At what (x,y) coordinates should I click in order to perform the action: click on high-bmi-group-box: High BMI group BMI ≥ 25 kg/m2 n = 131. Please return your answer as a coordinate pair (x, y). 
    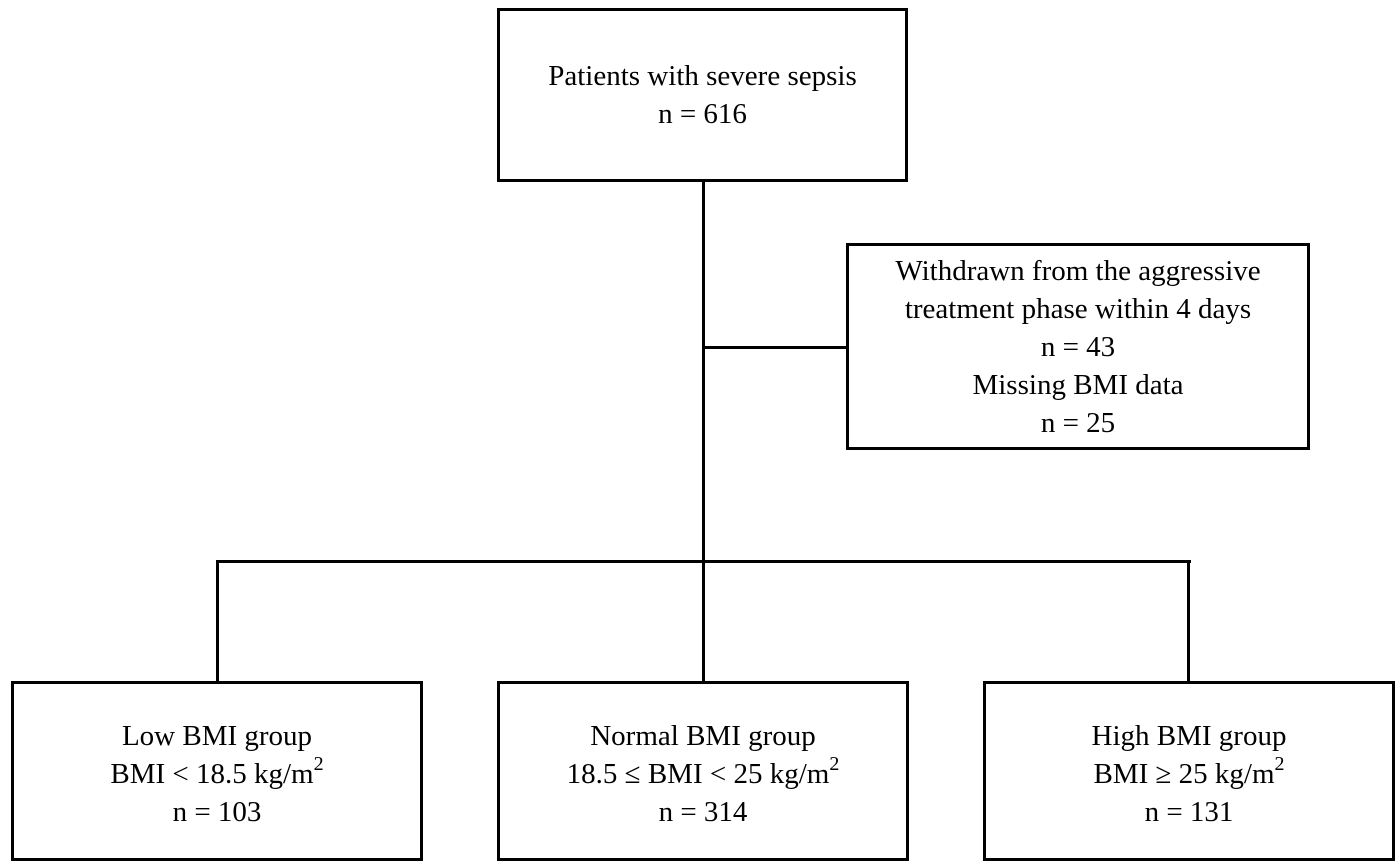
    Looking at the image, I should click on (1189, 771).